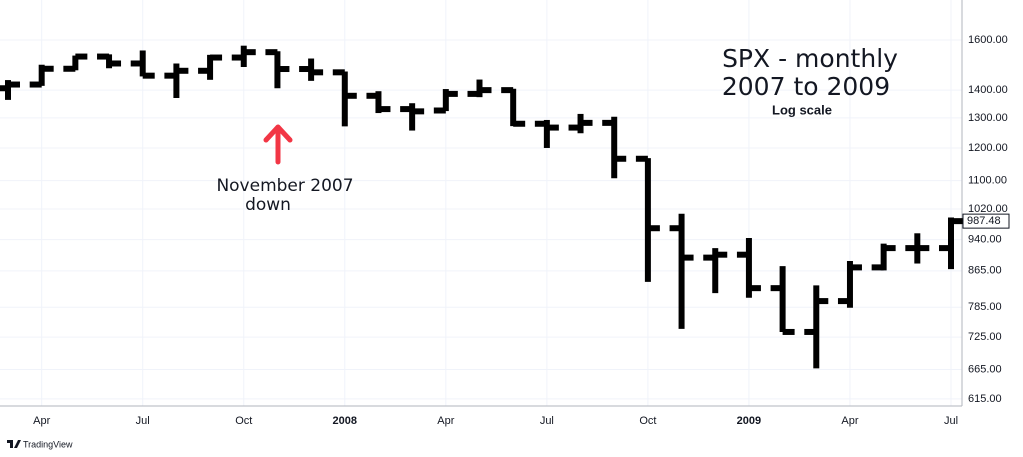 This screenshot has height=457, width=1023. Describe the element at coordinates (345, 421) in the screenshot. I see `x-tick-label: 2008` at that location.